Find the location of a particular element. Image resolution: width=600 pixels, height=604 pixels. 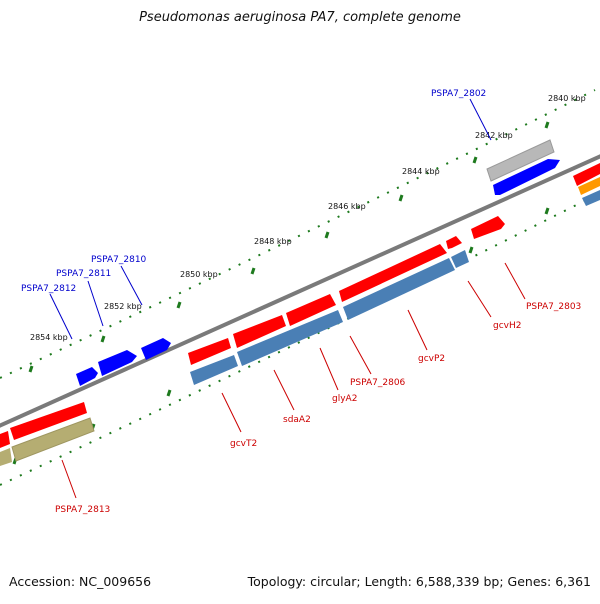

label-gcvH2: gcvH2 is located at coordinates (507, 326).